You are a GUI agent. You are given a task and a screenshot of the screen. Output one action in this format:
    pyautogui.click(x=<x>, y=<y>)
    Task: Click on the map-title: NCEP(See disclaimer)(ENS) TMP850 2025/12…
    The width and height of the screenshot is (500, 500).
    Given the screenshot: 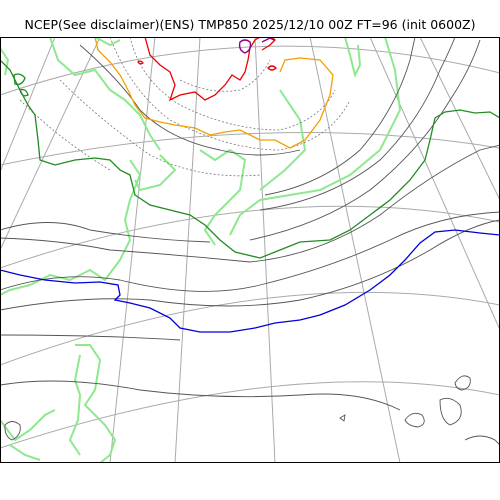 What is the action you would take?
    pyautogui.click(x=250, y=24)
    